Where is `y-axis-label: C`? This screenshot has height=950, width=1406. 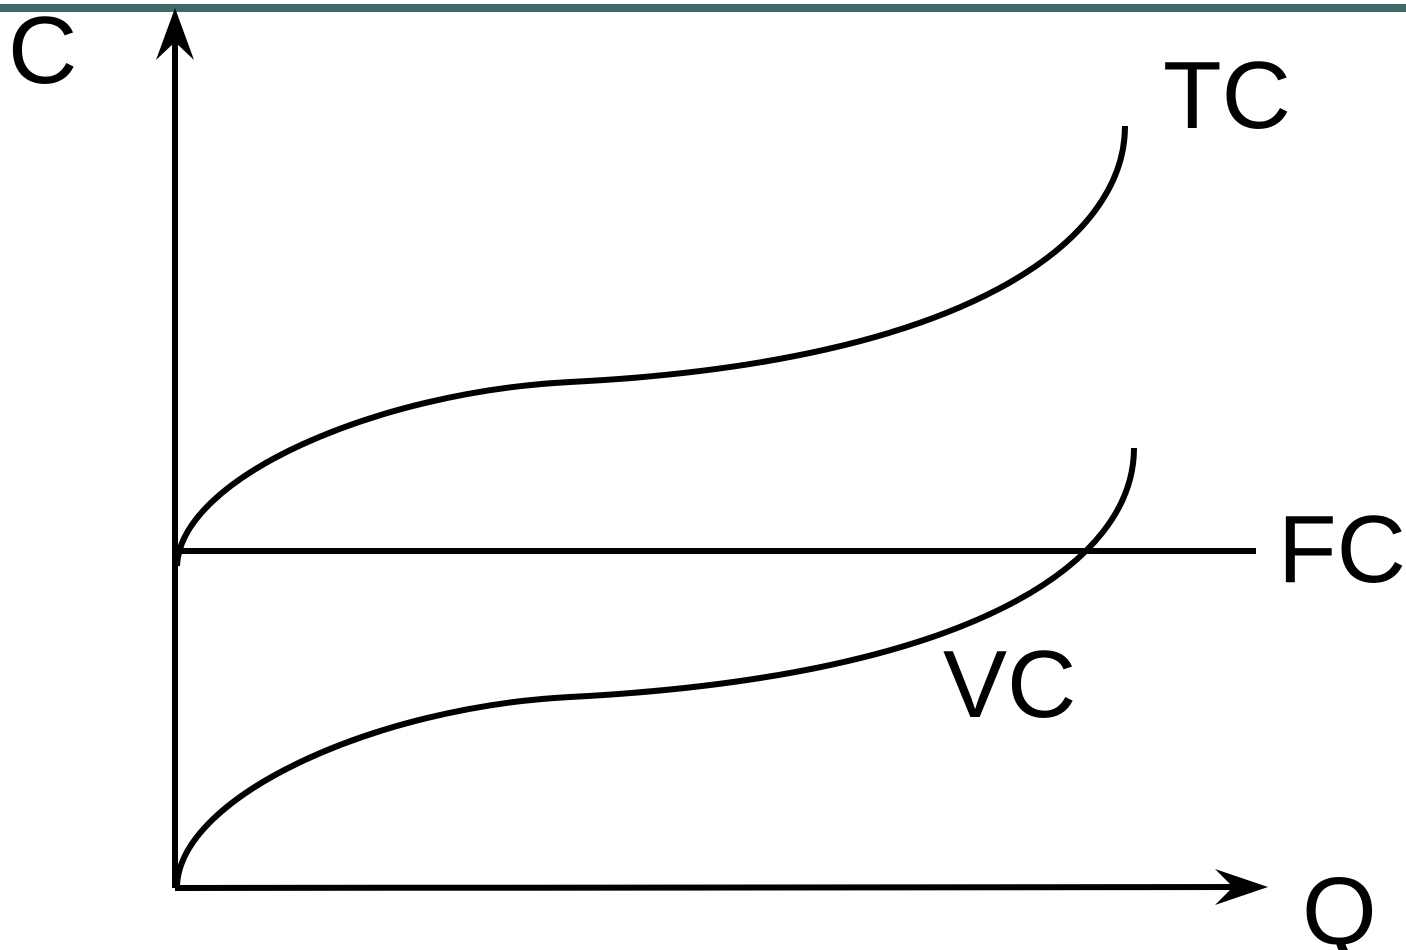
y-axis-label: C is located at coordinates (42, 52).